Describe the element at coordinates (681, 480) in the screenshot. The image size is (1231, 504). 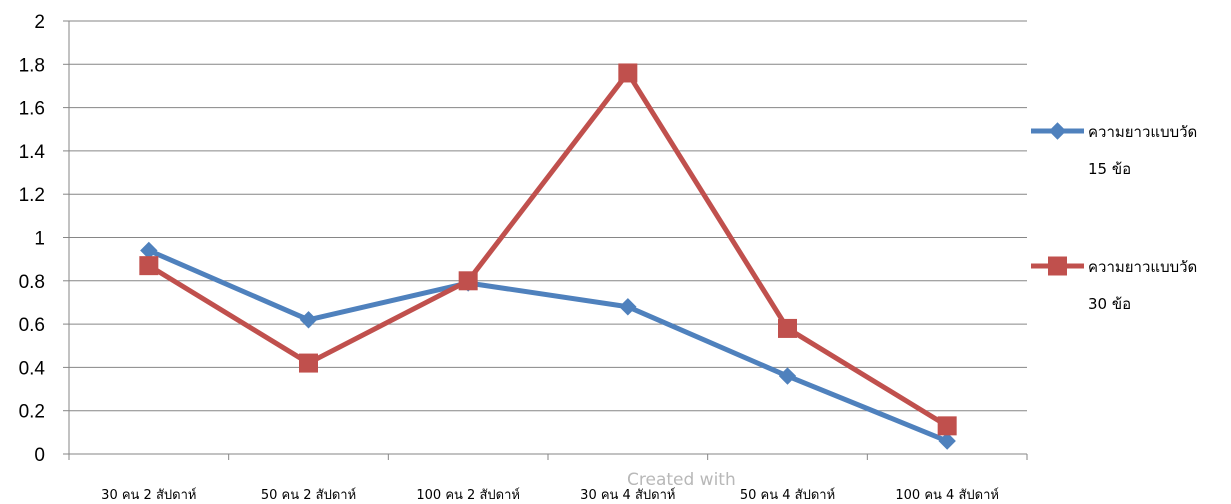
I see `watermark-text: Created with` at that location.